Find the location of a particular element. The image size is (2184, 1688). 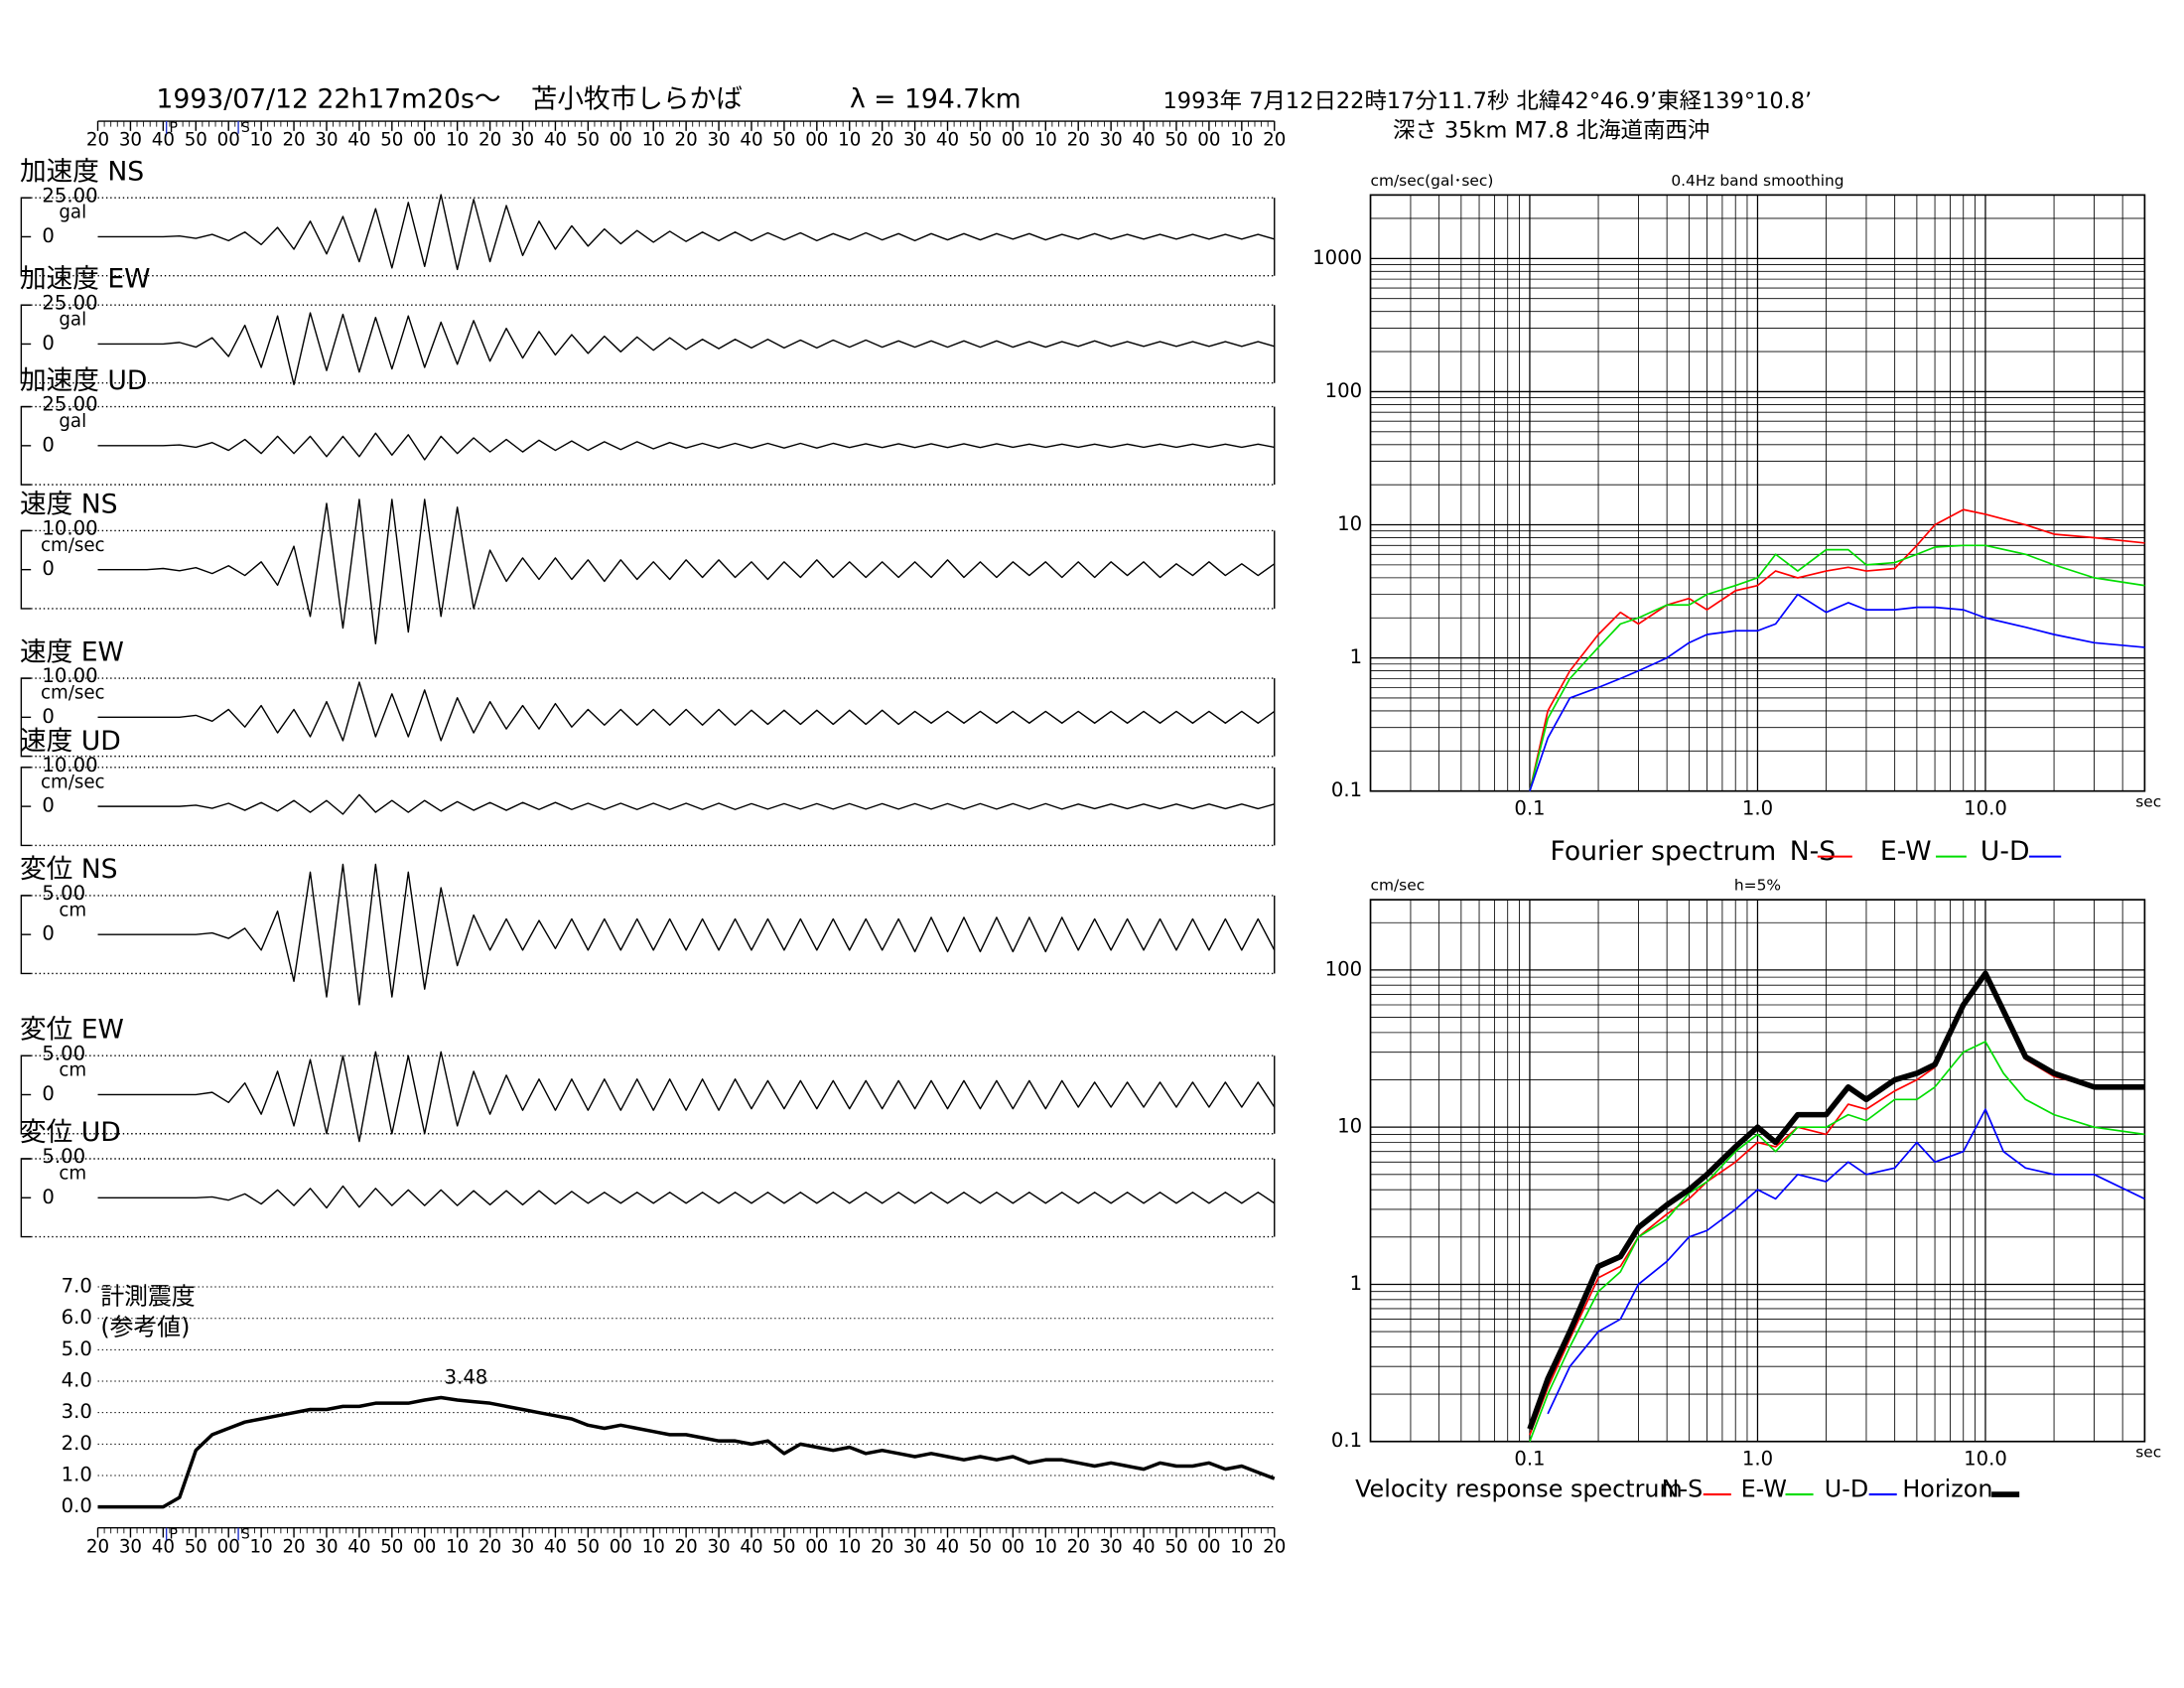

trace-label: 変位 UD is located at coordinates (70, 1132).